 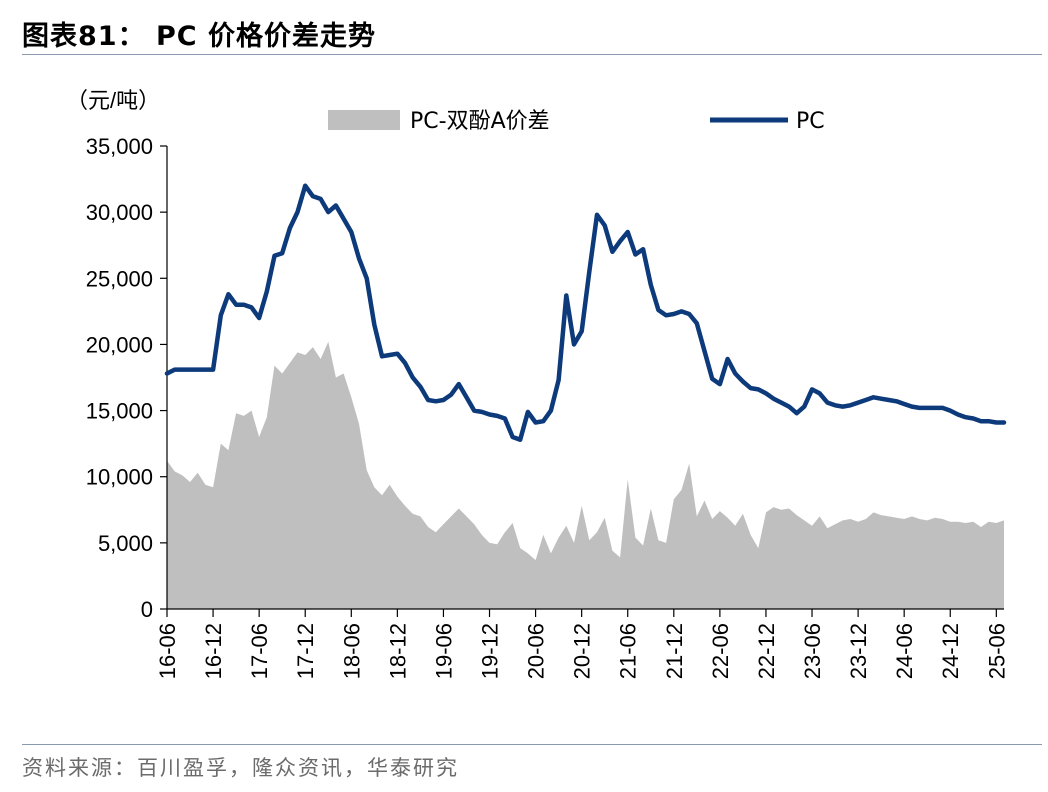 What do you see at coordinates (532, 54) in the screenshot?
I see `title-rule` at bounding box center [532, 54].